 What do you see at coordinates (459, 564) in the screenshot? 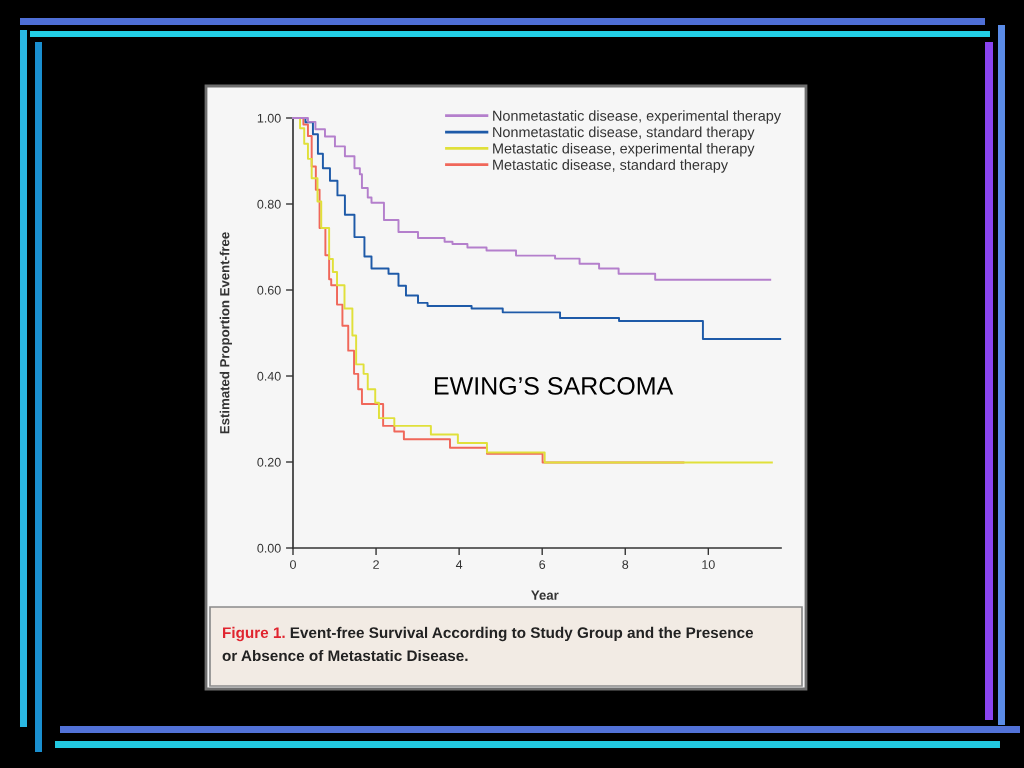
I see `x-tick-label: 4` at bounding box center [459, 564].